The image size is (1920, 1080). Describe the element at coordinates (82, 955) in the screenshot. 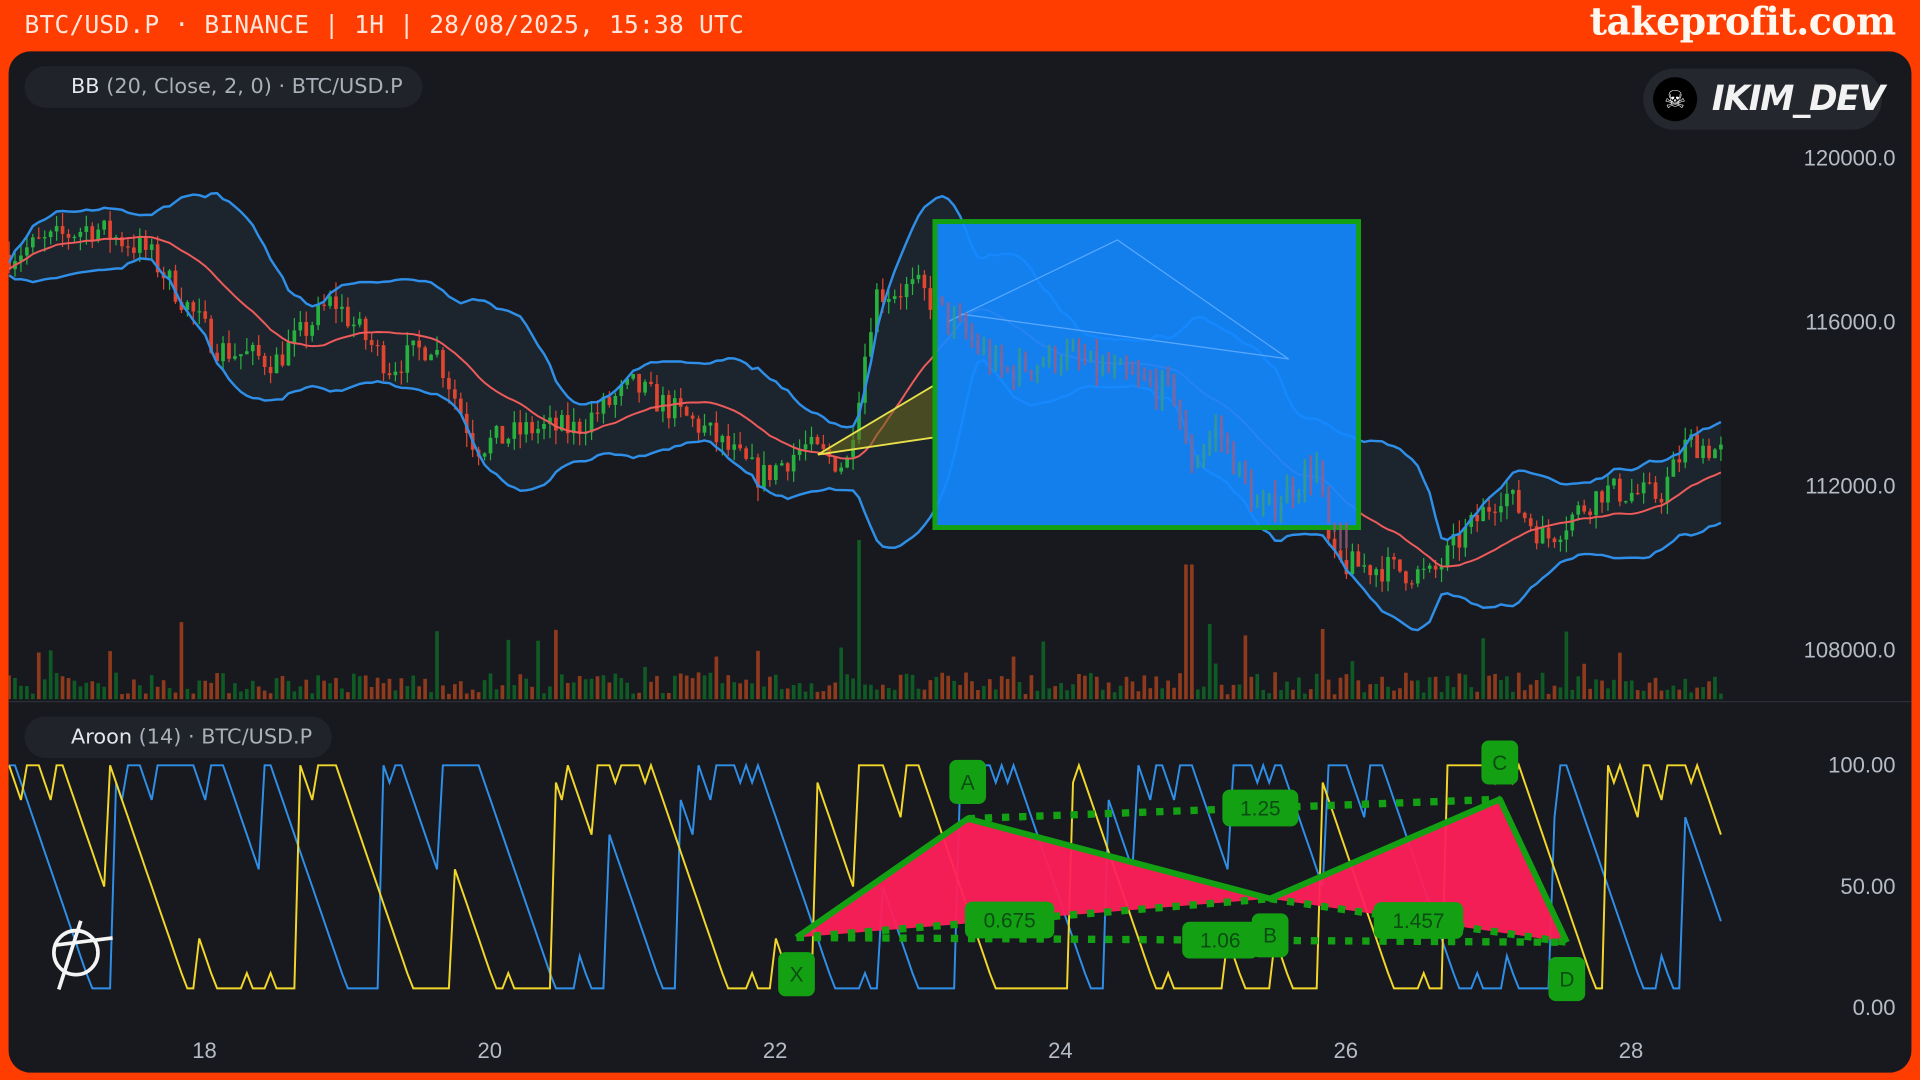

I see `takeprofit-logo-icon` at that location.